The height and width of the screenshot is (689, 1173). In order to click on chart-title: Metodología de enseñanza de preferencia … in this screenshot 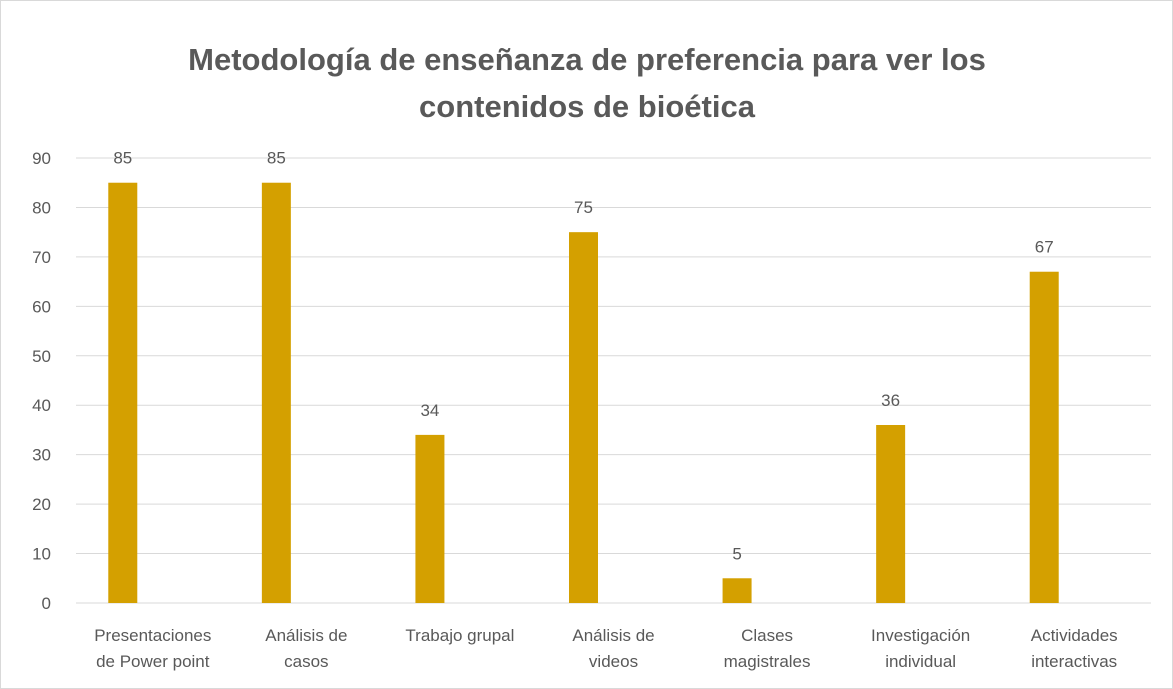, I will do `click(587, 83)`.